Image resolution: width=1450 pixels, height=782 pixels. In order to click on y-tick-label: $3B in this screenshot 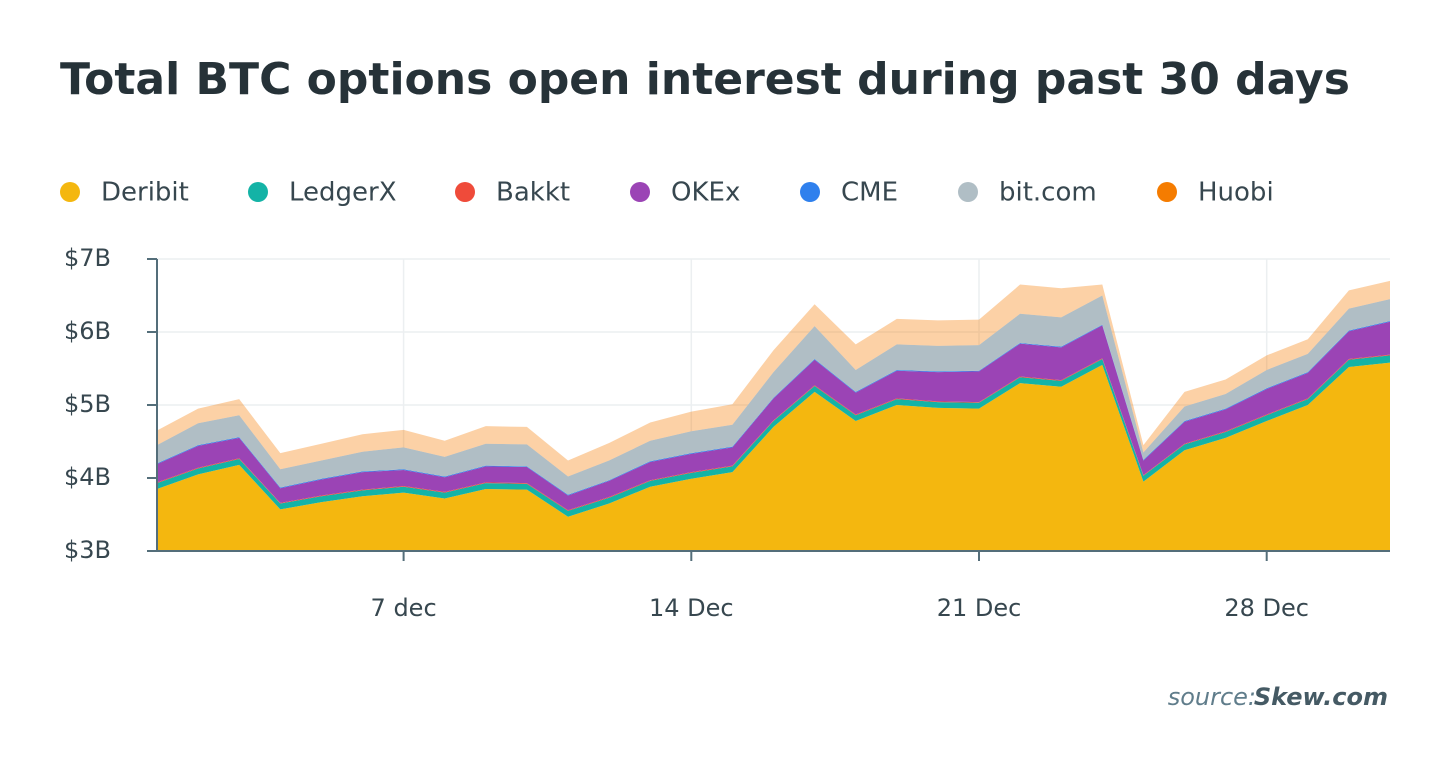, I will do `click(87, 550)`.